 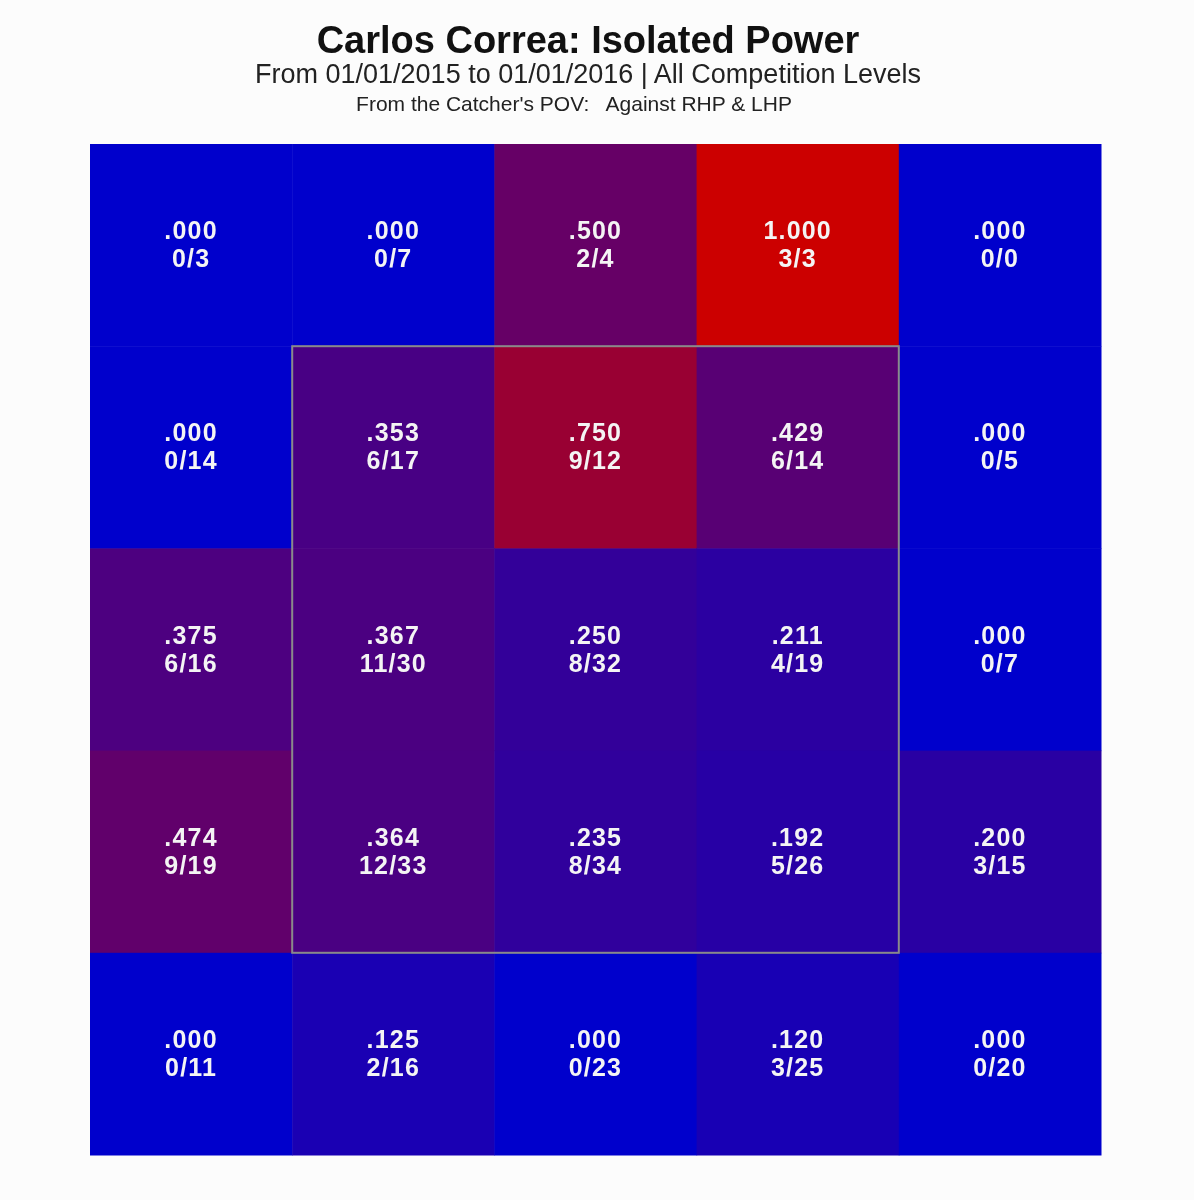 What do you see at coordinates (595, 432) in the screenshot?
I see `data-label: .750` at bounding box center [595, 432].